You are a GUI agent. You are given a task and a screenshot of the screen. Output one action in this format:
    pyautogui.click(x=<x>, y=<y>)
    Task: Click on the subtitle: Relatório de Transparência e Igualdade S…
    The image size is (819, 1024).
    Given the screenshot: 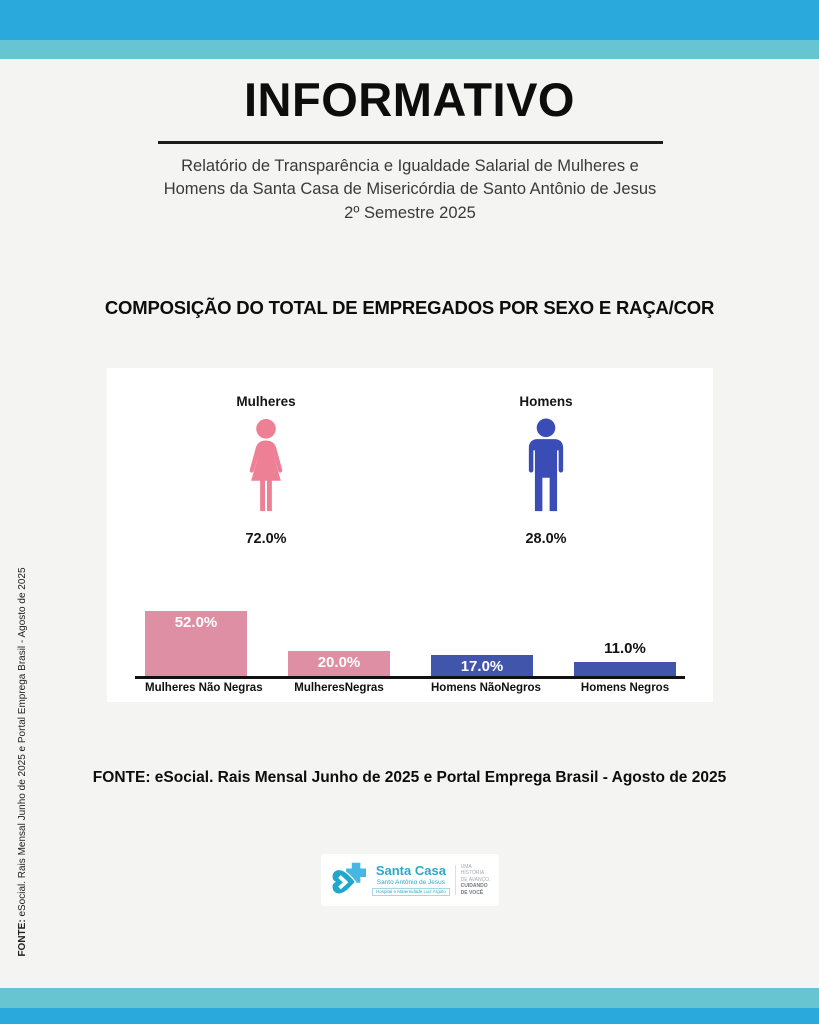 What is the action you would take?
    pyautogui.click(x=410, y=189)
    